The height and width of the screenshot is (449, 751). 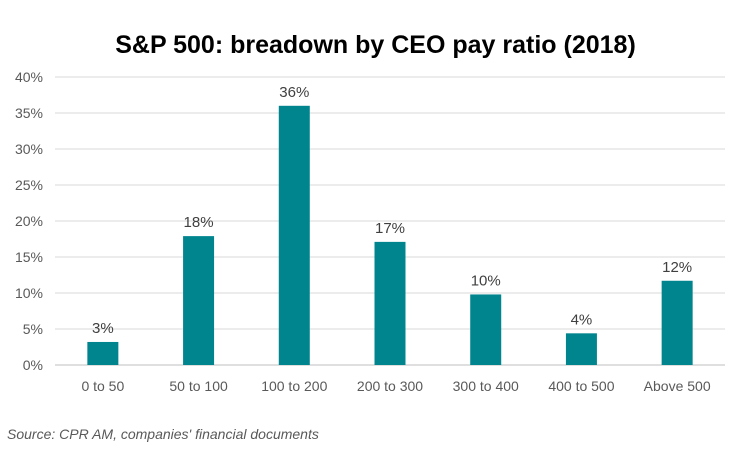 What do you see at coordinates (103, 328) in the screenshot?
I see `data-label: 3%` at bounding box center [103, 328].